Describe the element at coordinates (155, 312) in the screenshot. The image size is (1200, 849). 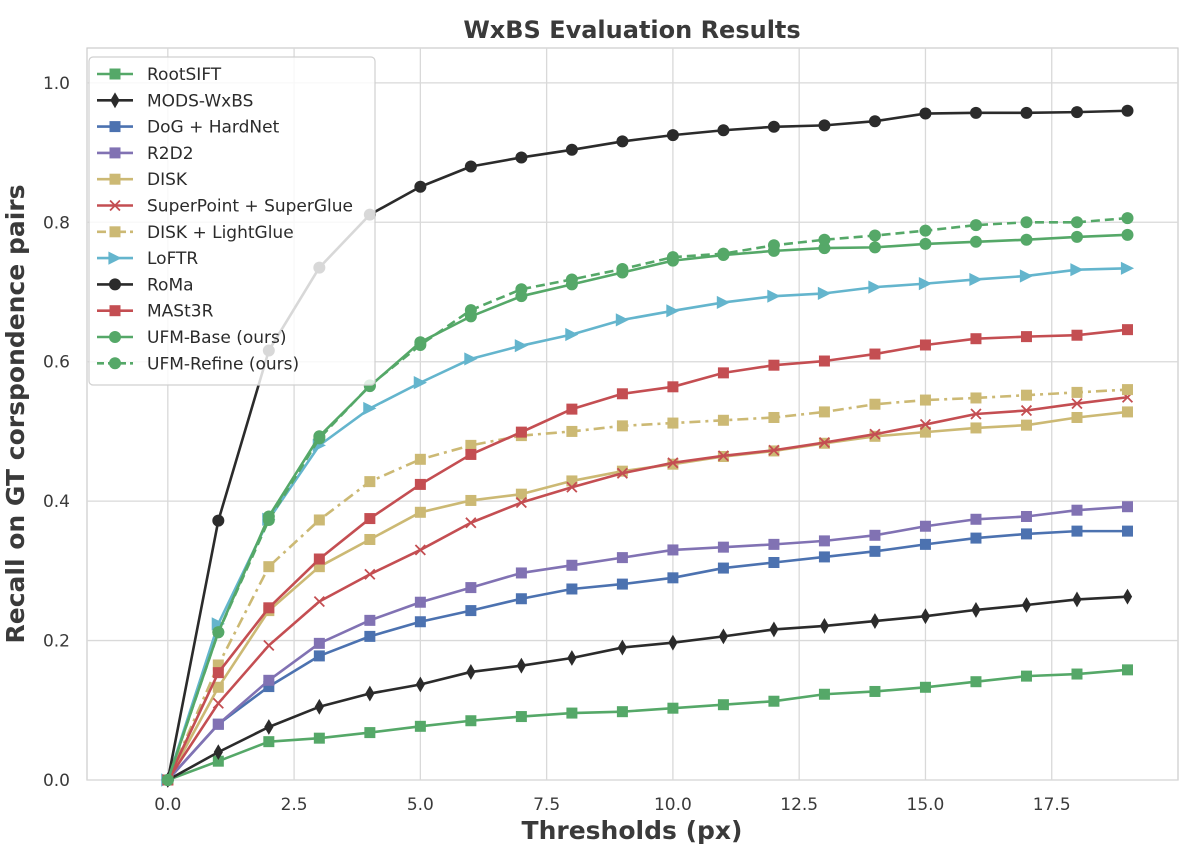
I see `legend-item: MASt3R` at that location.